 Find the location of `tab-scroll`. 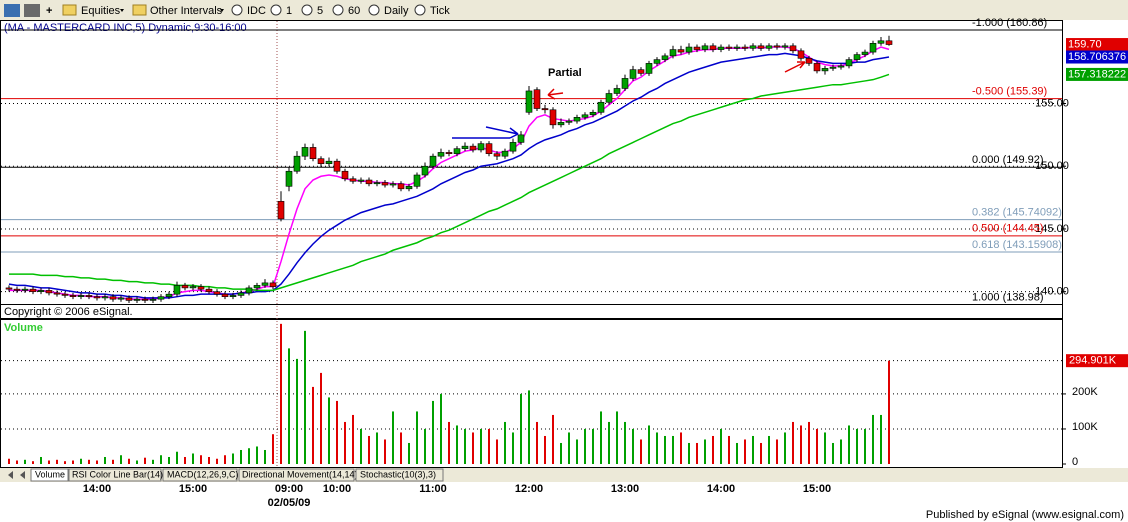

tab-scroll is located at coordinates (16, 475).